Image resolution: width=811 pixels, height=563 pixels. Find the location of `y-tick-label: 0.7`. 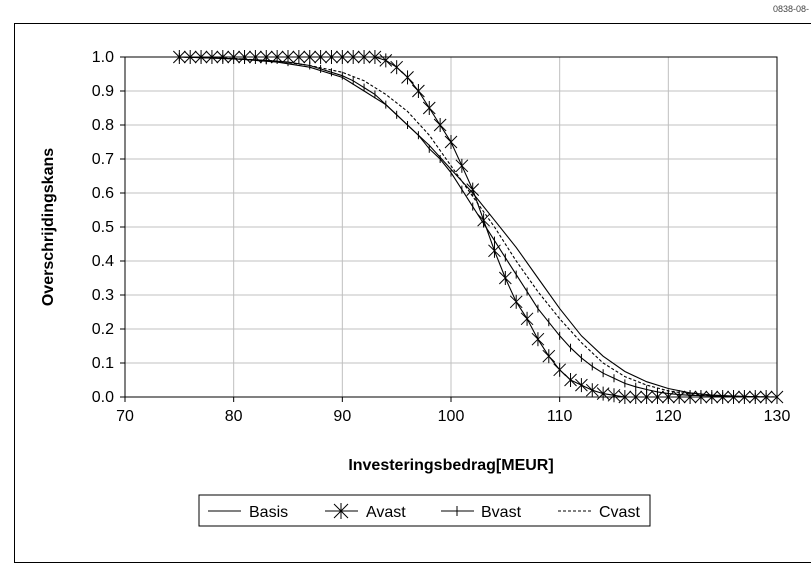

y-tick-label: 0.7 is located at coordinates (103, 159).